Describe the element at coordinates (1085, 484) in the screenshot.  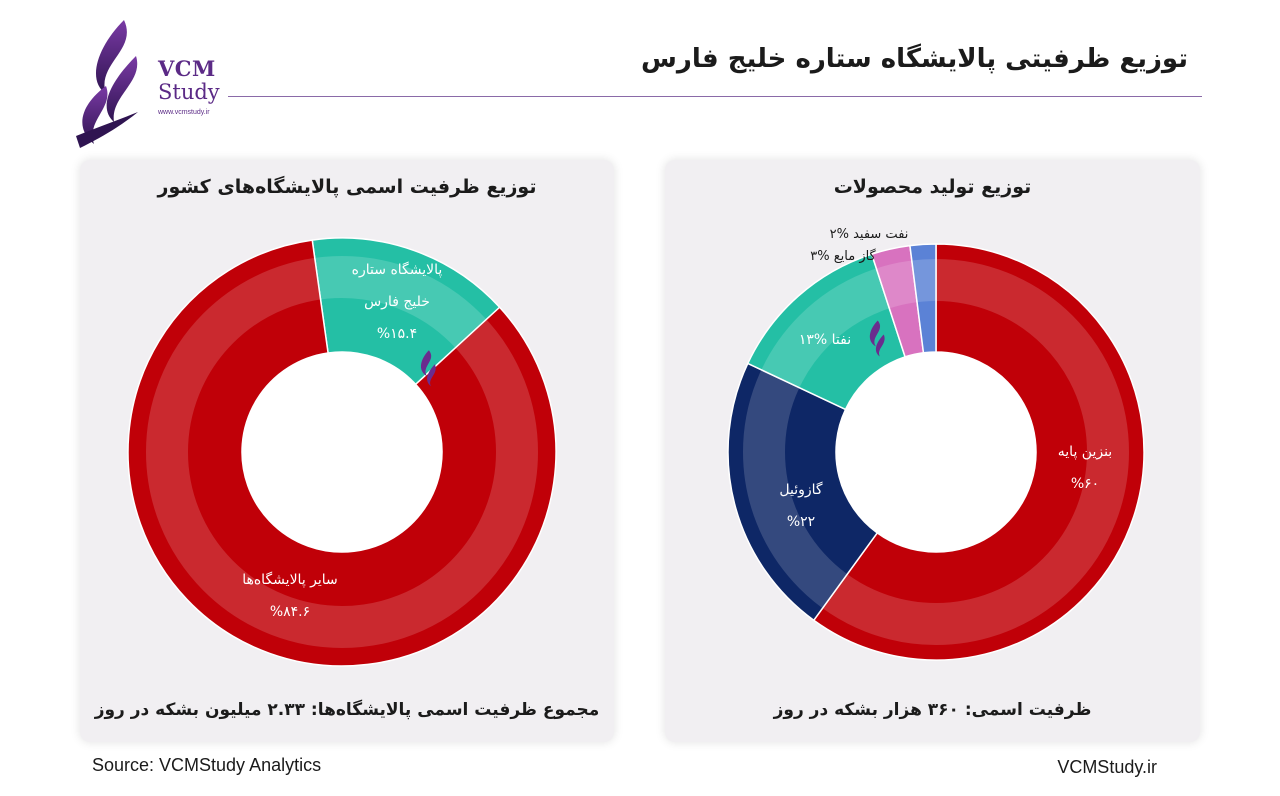
I see `products-value-gasoline: %۶۰` at that location.